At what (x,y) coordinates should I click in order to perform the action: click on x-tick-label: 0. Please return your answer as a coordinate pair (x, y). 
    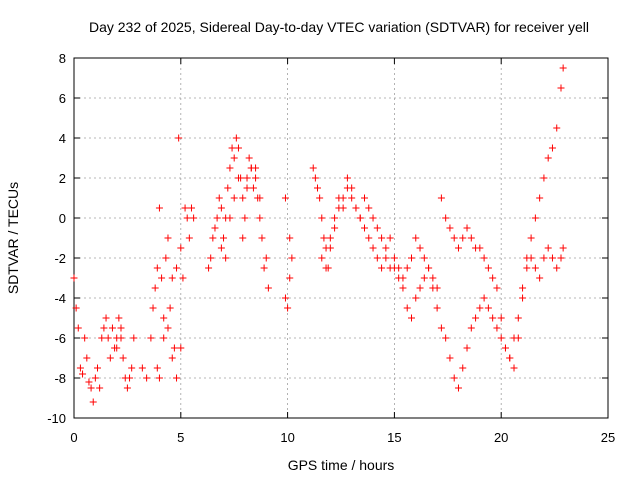
    Looking at the image, I should click on (73, 437).